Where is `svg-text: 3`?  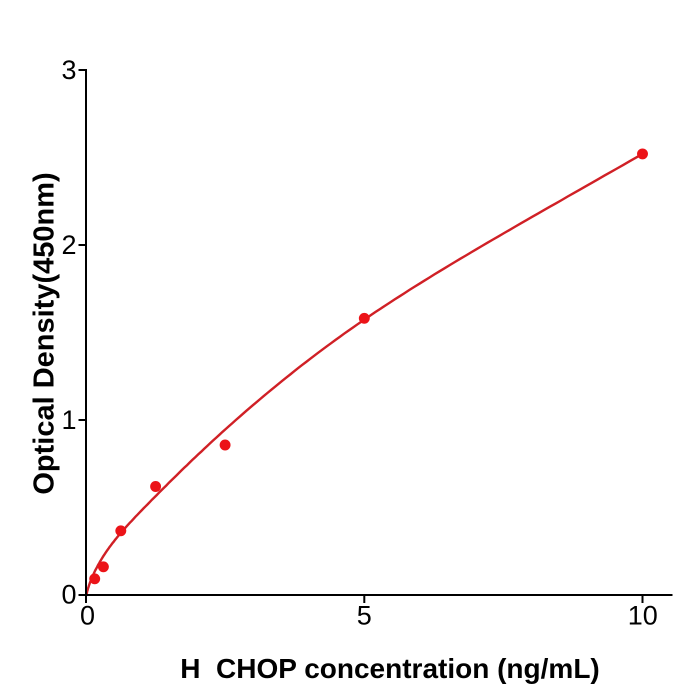
svg-text: 3 is located at coordinates (68, 70).